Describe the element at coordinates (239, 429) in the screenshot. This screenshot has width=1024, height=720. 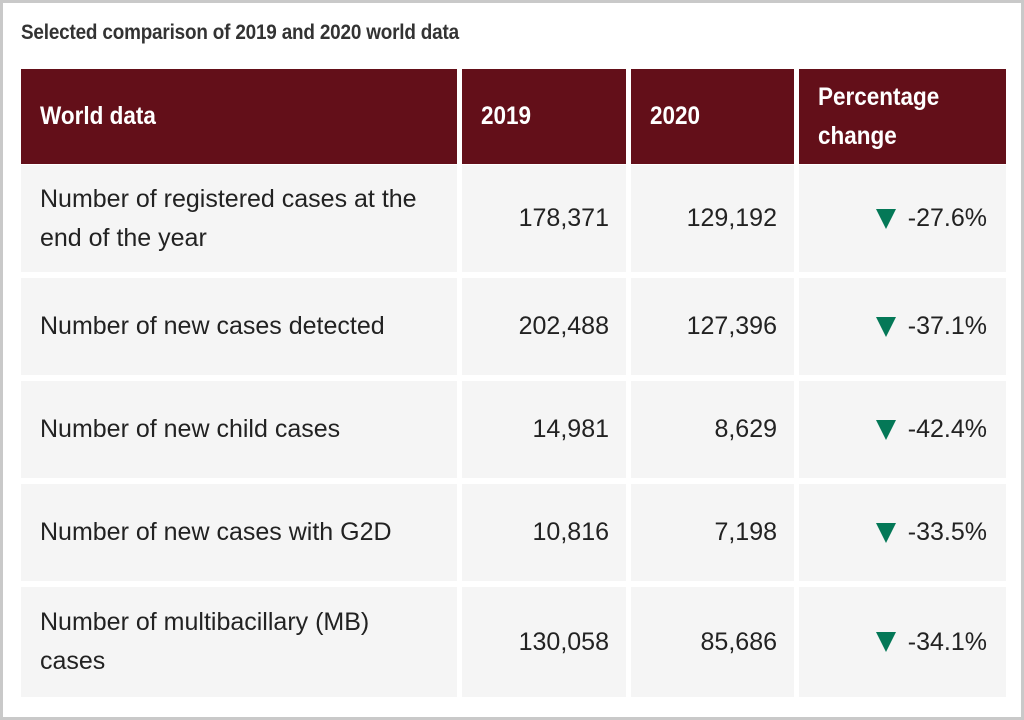
I see `row-label: Number of new child cases` at that location.